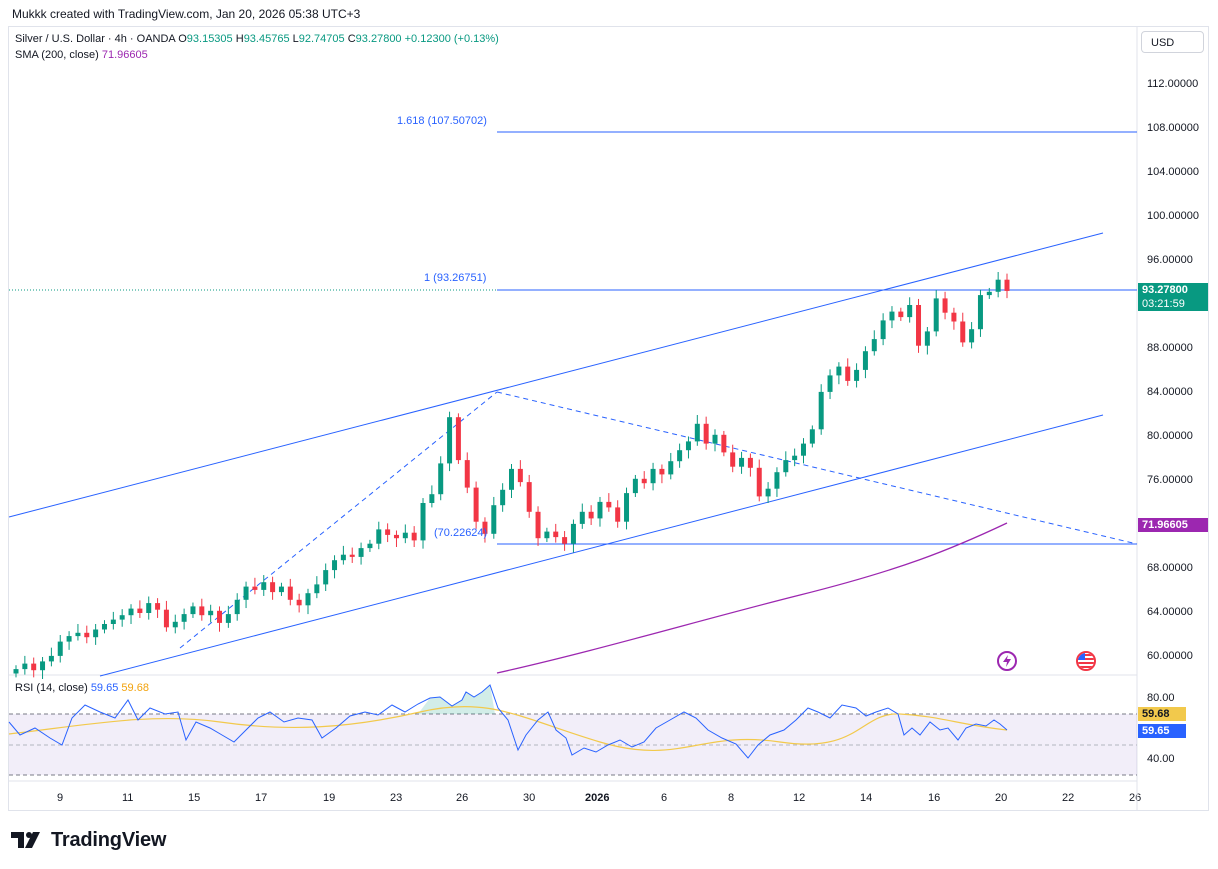  Describe the element at coordinates (529, 798) in the screenshot. I see `time-tick: 30` at that location.